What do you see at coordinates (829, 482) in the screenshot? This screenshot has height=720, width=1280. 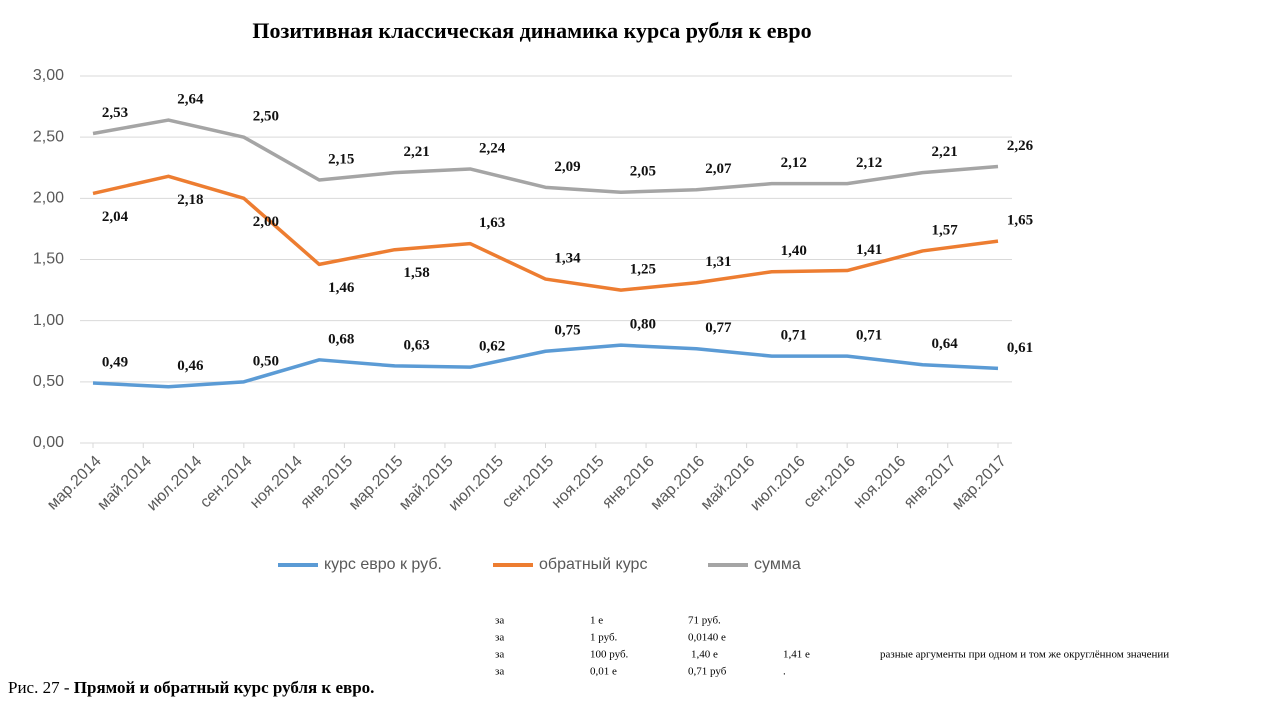 I see `x-tick-label: сен.2016` at bounding box center [829, 482].